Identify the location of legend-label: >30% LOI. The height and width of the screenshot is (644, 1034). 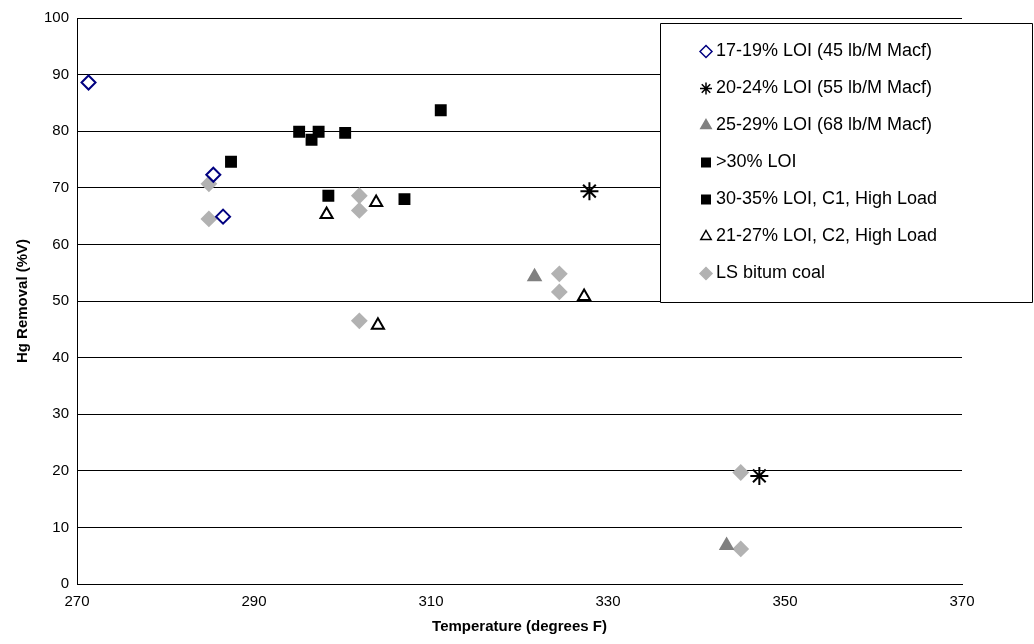
(756, 161).